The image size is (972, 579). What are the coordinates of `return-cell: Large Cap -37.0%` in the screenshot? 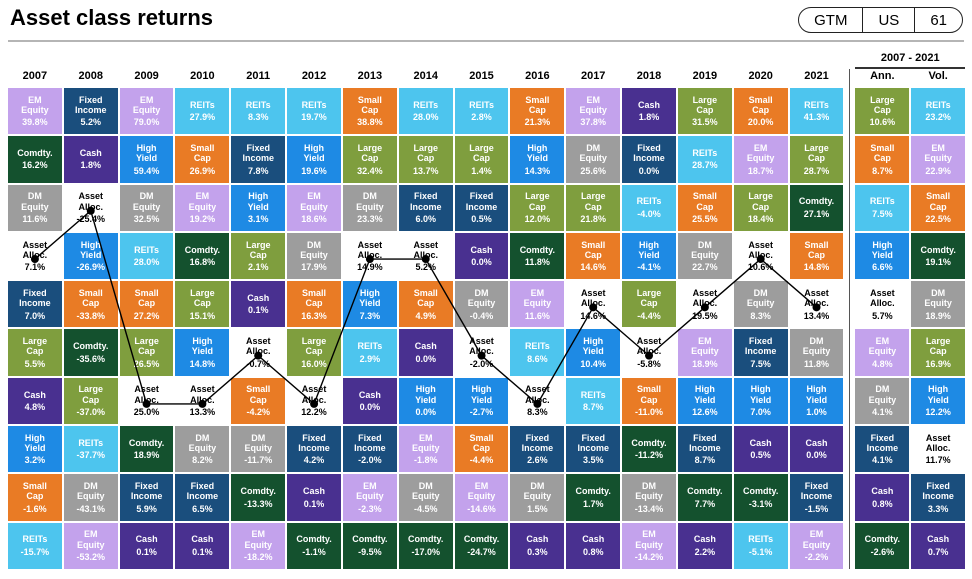 It's located at (90, 401).